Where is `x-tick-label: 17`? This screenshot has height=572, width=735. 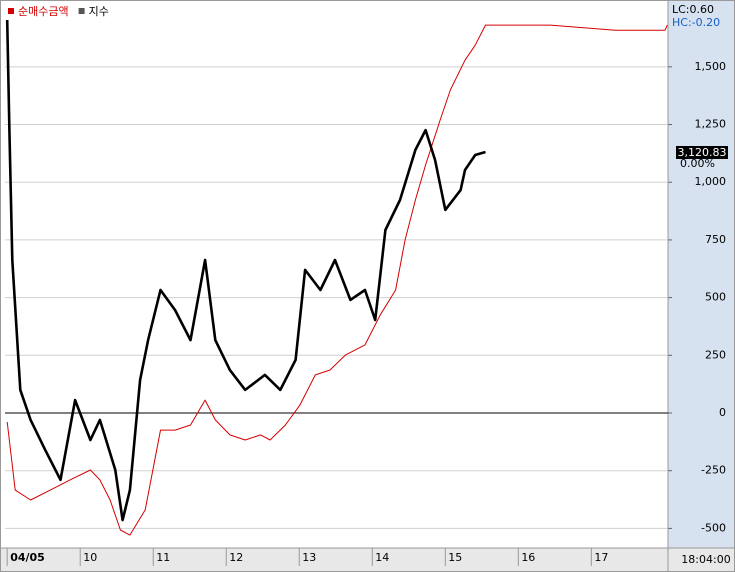
x-tick-label: 17 is located at coordinates (601, 557).